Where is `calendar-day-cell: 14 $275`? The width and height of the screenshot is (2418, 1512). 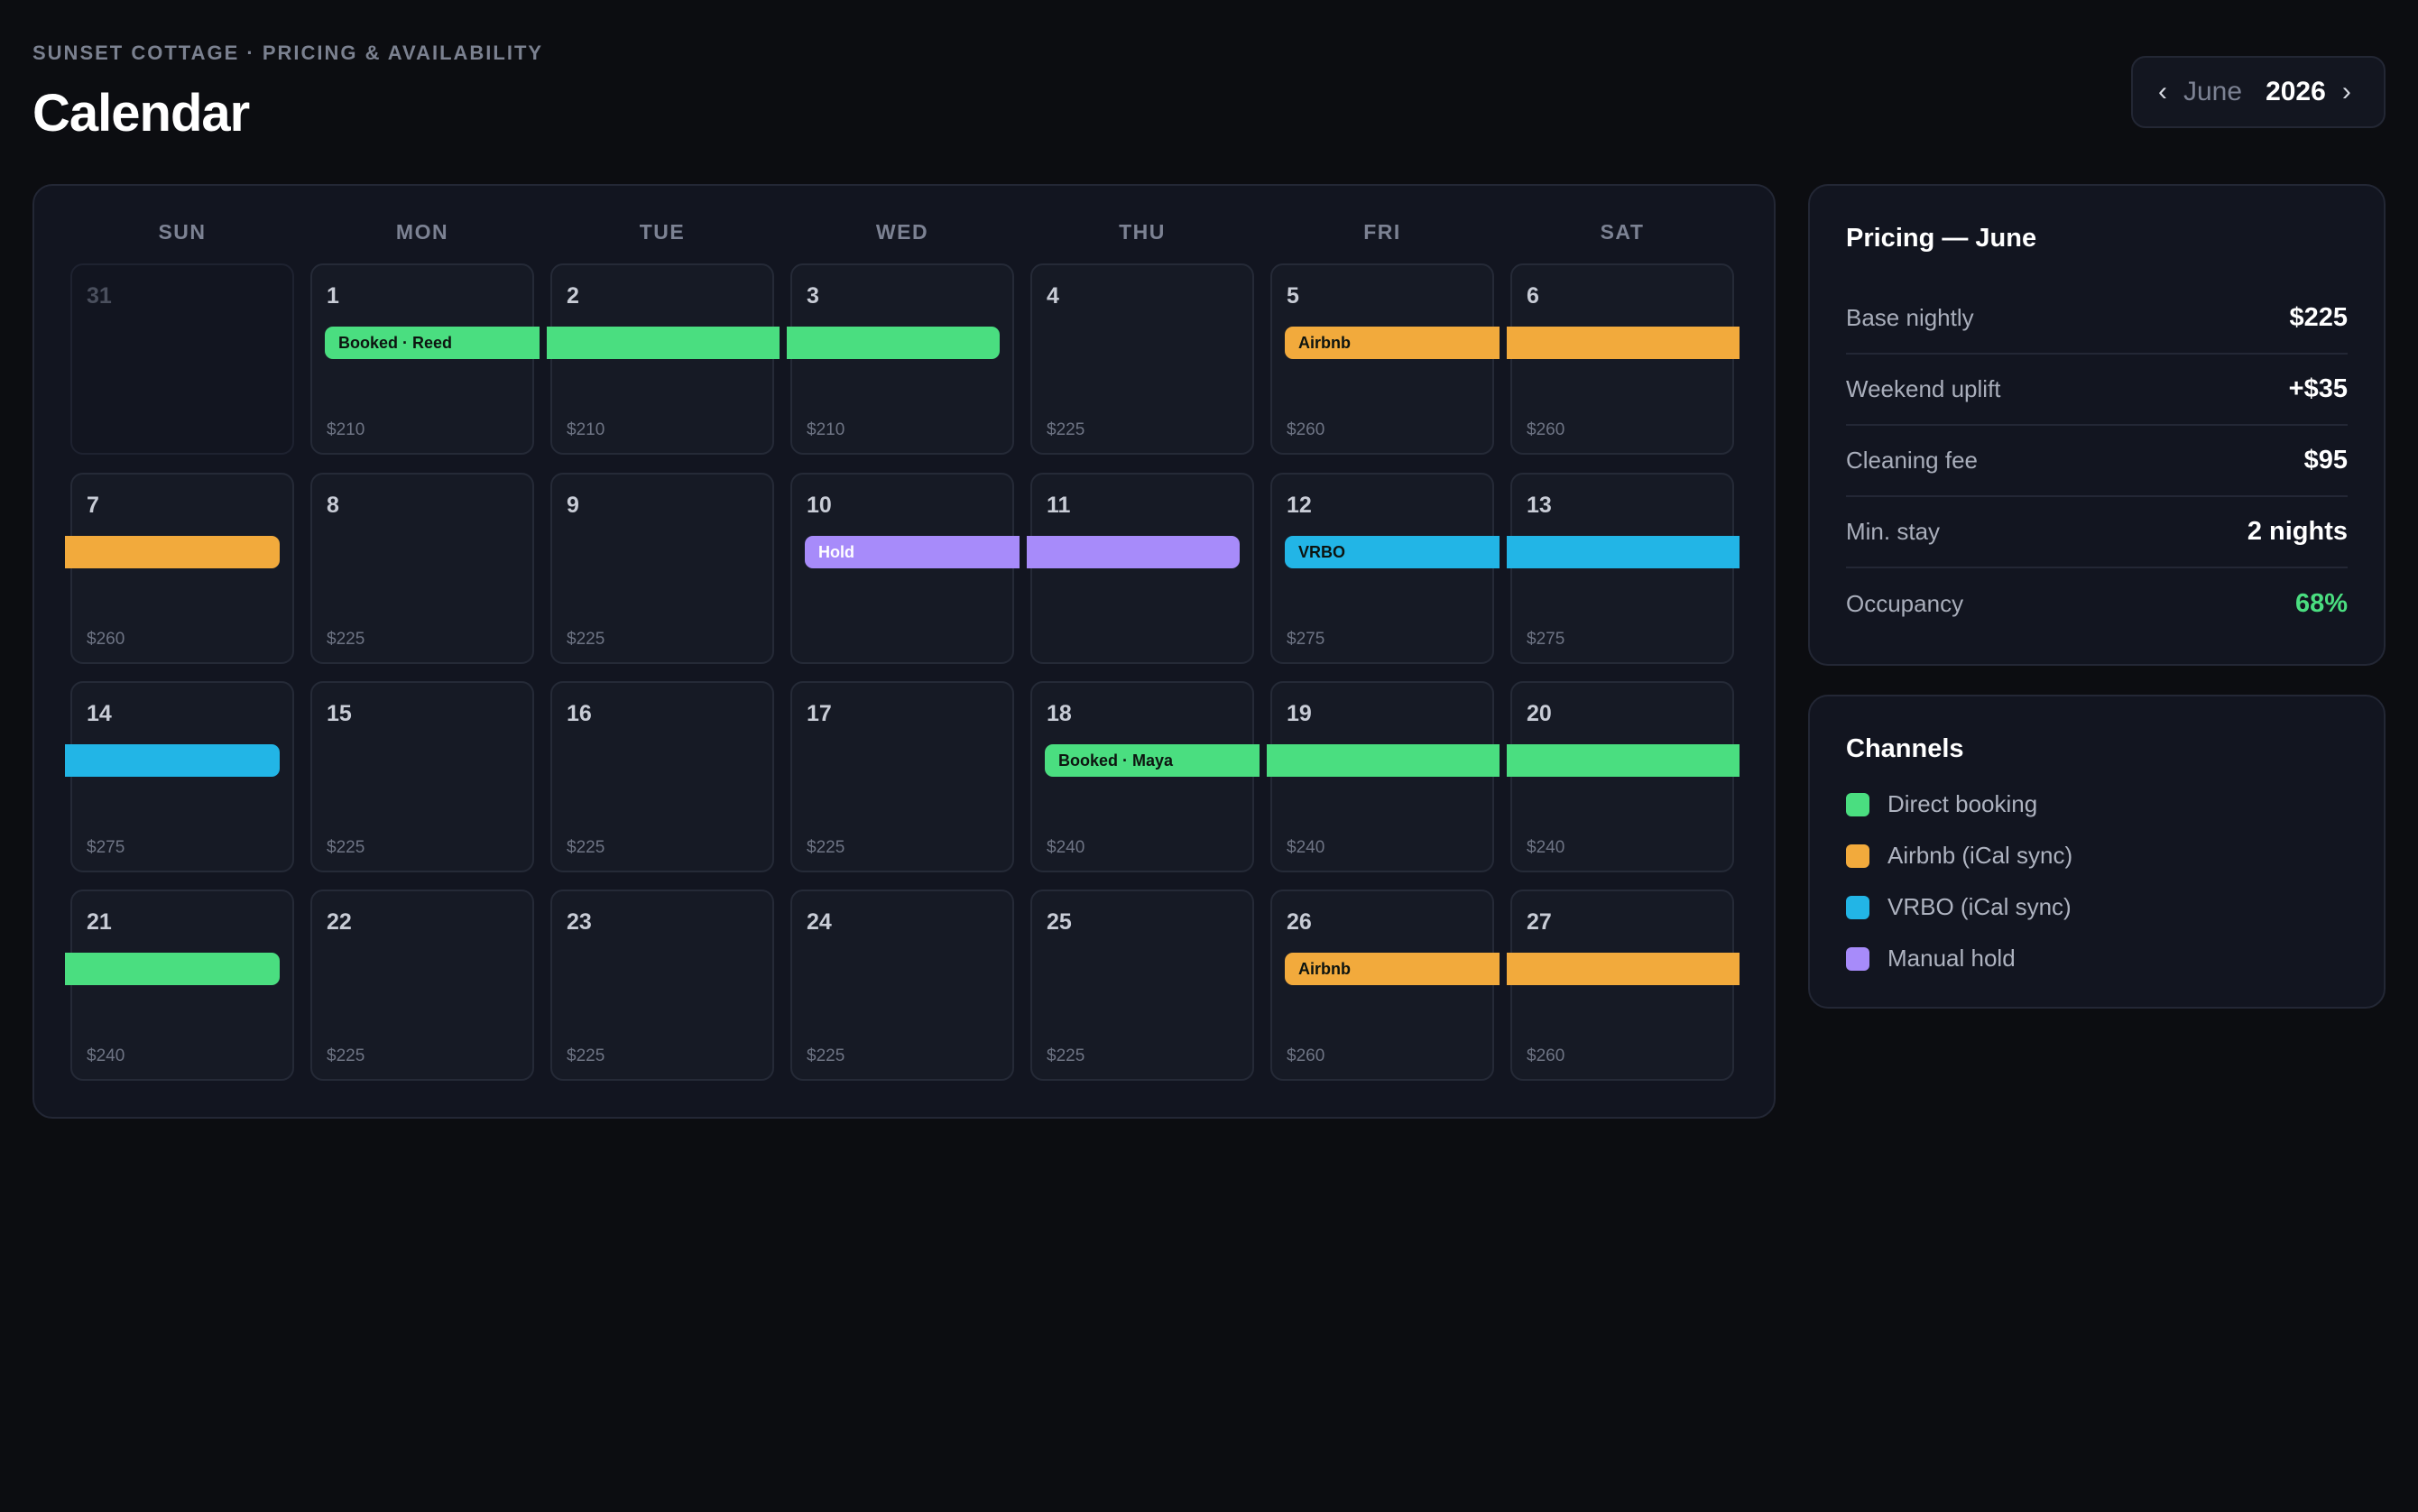 calendar-day-cell: 14 $275 is located at coordinates (182, 776).